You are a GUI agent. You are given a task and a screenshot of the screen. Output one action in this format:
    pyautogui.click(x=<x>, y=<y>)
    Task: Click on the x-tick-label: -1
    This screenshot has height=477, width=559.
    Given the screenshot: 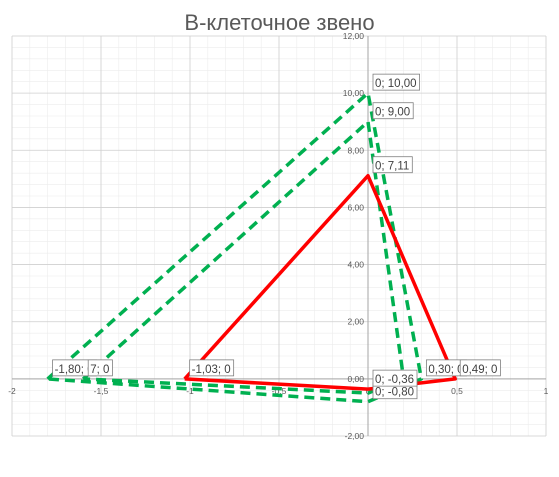 What is the action you would take?
    pyautogui.click(x=190, y=391)
    